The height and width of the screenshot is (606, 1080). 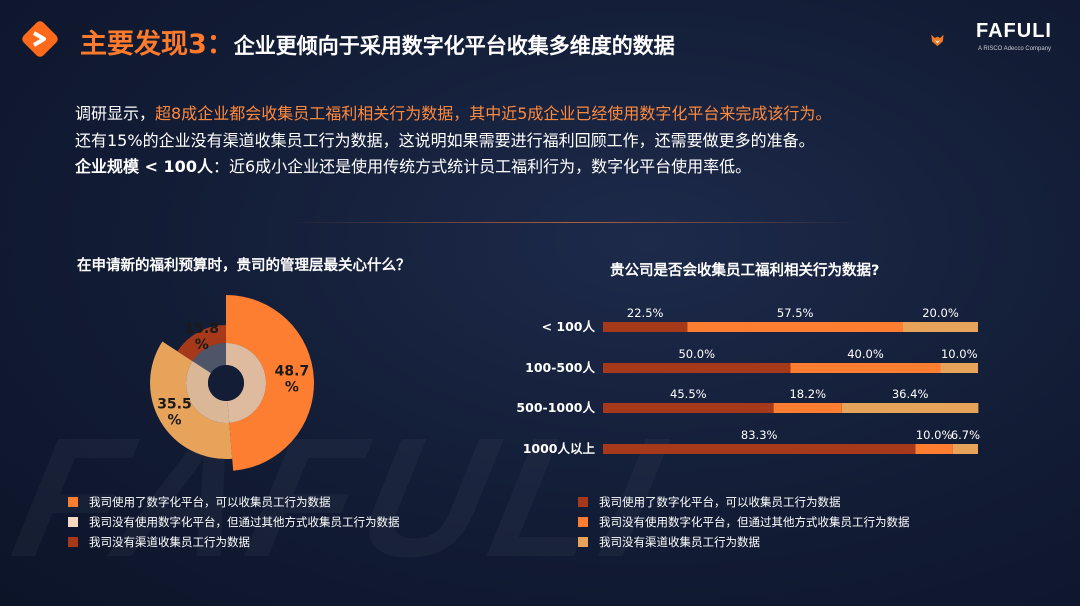 I want to click on summary-line-1-intro: 调研显示，, so click(x=115, y=113).